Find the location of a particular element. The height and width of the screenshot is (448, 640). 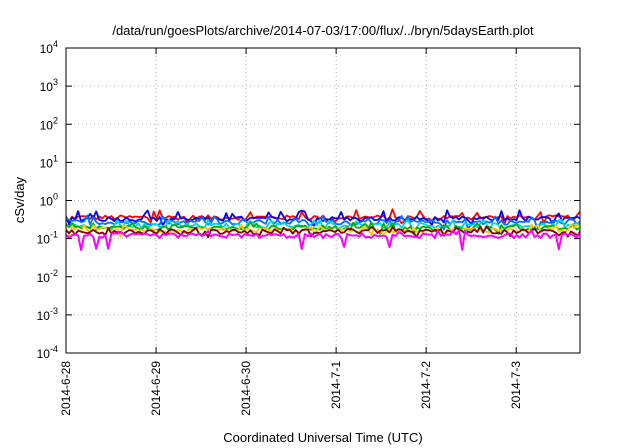

x-tick-label: 2014-6-28 is located at coordinates (66, 388).